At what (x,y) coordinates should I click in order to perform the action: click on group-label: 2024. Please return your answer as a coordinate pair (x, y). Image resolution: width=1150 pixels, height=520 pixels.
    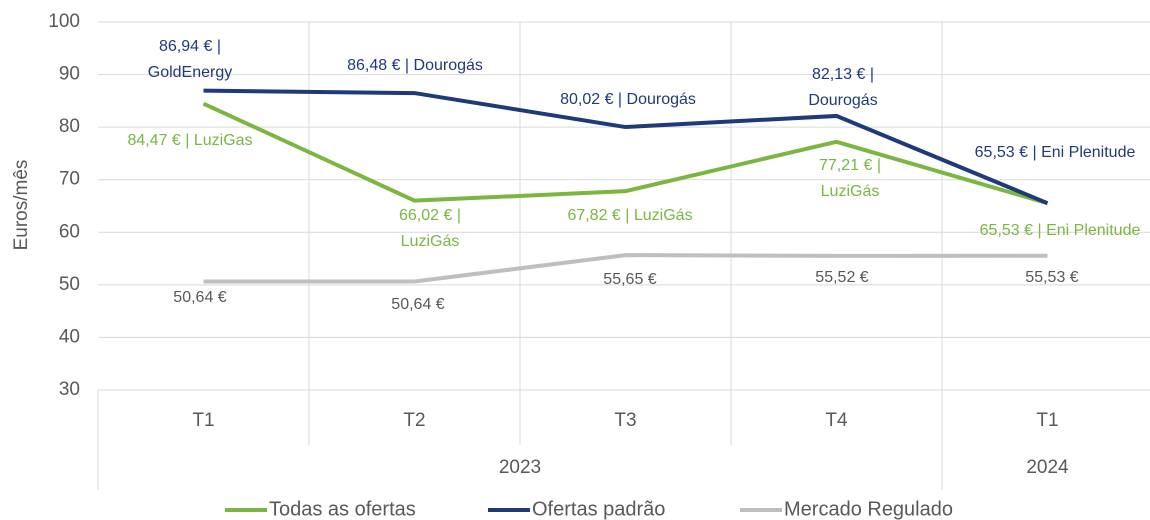
    Looking at the image, I should click on (1047, 467).